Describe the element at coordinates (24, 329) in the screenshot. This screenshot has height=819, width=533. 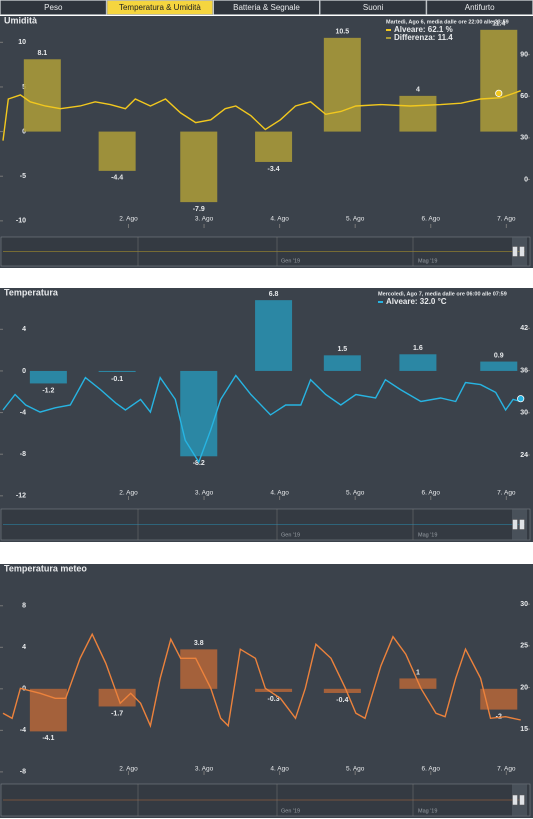
I see `y-tick-label: 4` at that location.